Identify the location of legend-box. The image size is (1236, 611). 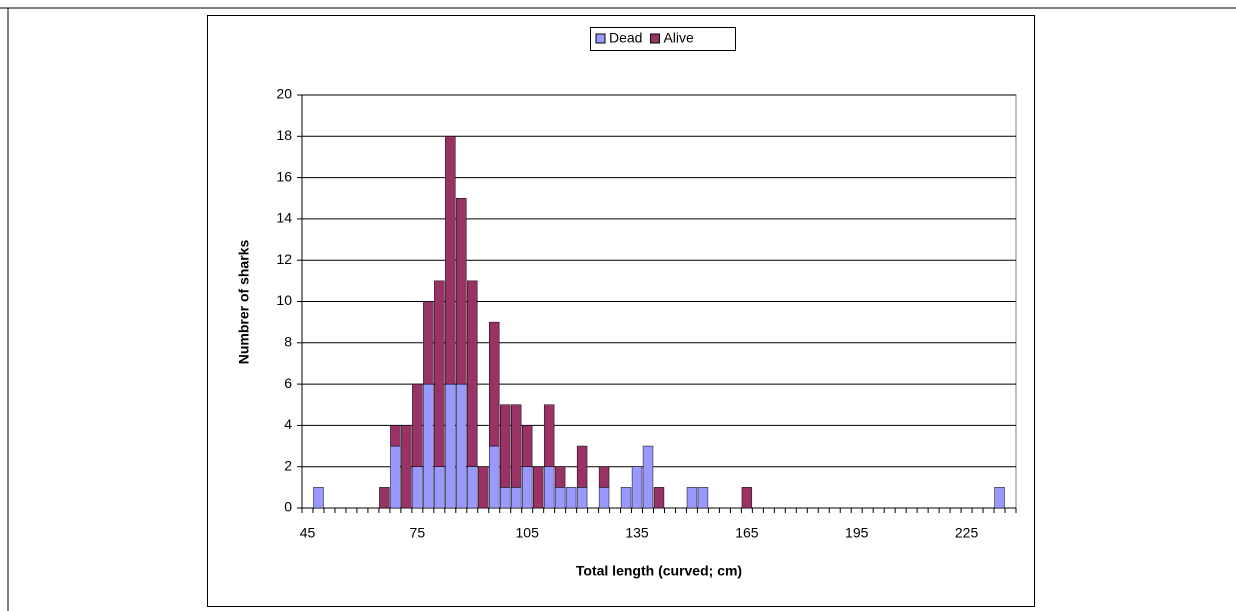
(663, 39).